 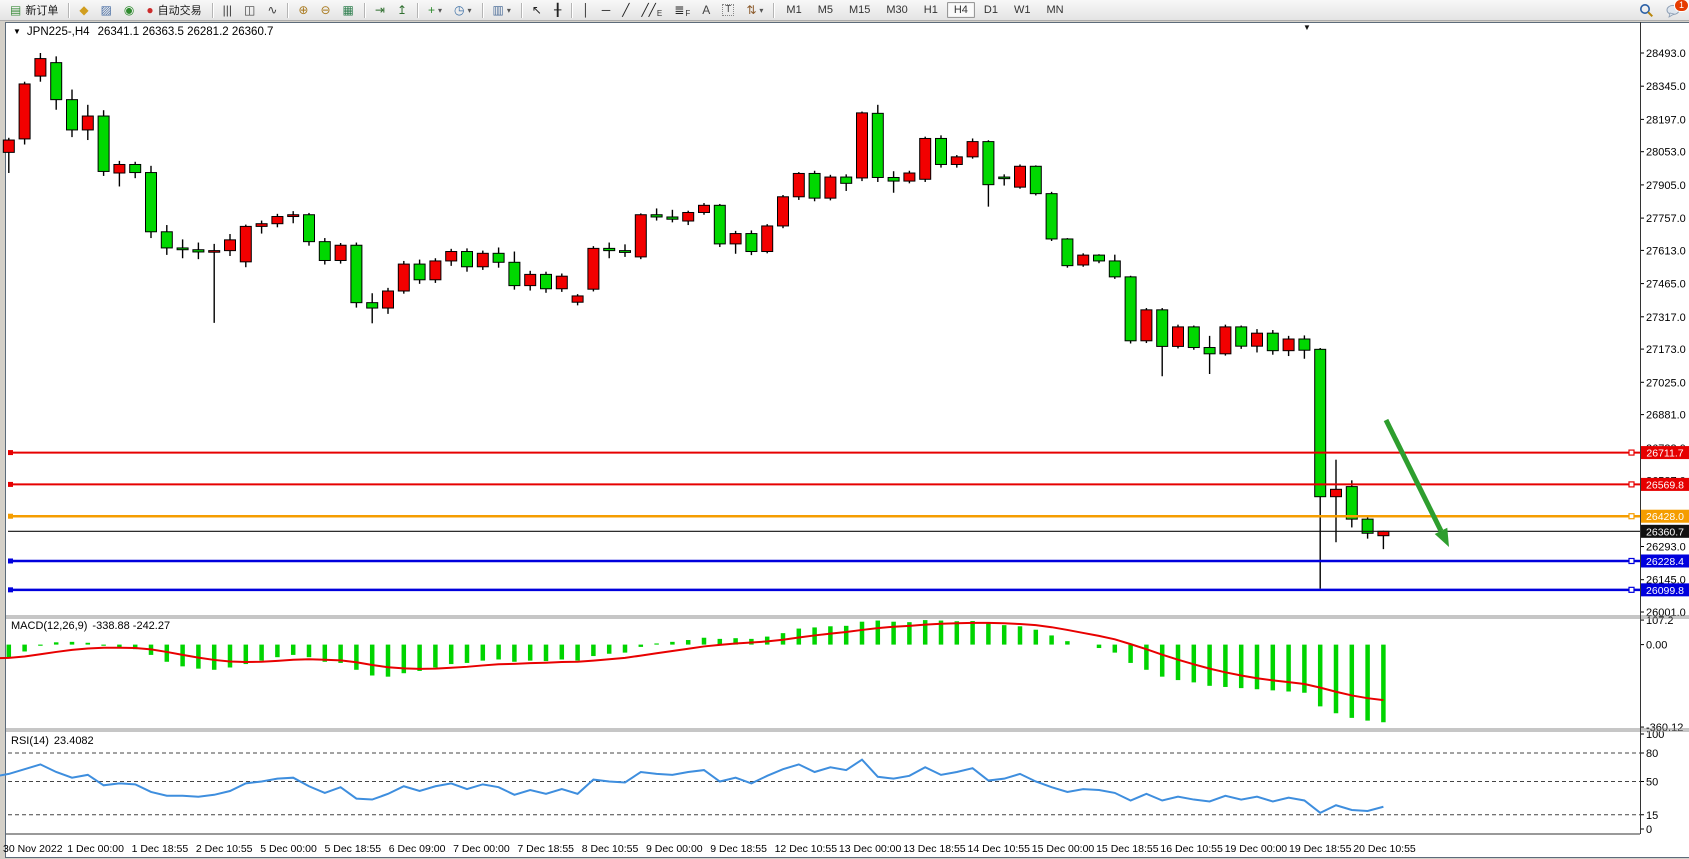 I want to click on timeframe-m30: M30, so click(x=896, y=10).